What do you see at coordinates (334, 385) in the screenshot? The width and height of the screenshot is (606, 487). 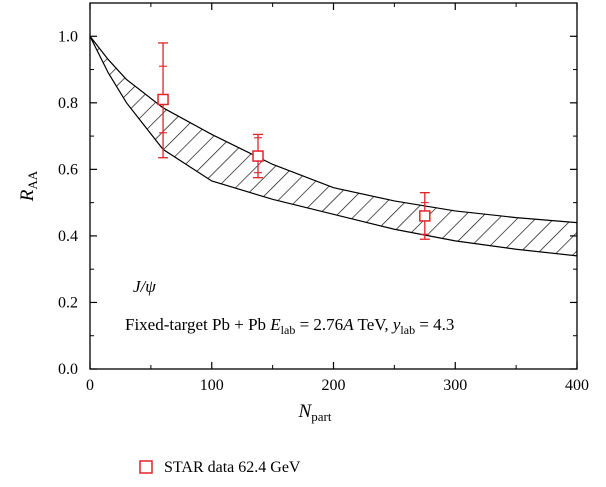 I see `x-tick-label: 200` at bounding box center [334, 385].